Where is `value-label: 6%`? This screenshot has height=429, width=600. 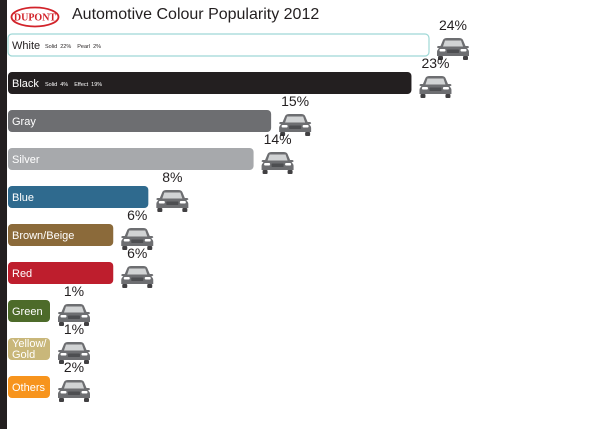
value-label: 6% is located at coordinates (137, 215).